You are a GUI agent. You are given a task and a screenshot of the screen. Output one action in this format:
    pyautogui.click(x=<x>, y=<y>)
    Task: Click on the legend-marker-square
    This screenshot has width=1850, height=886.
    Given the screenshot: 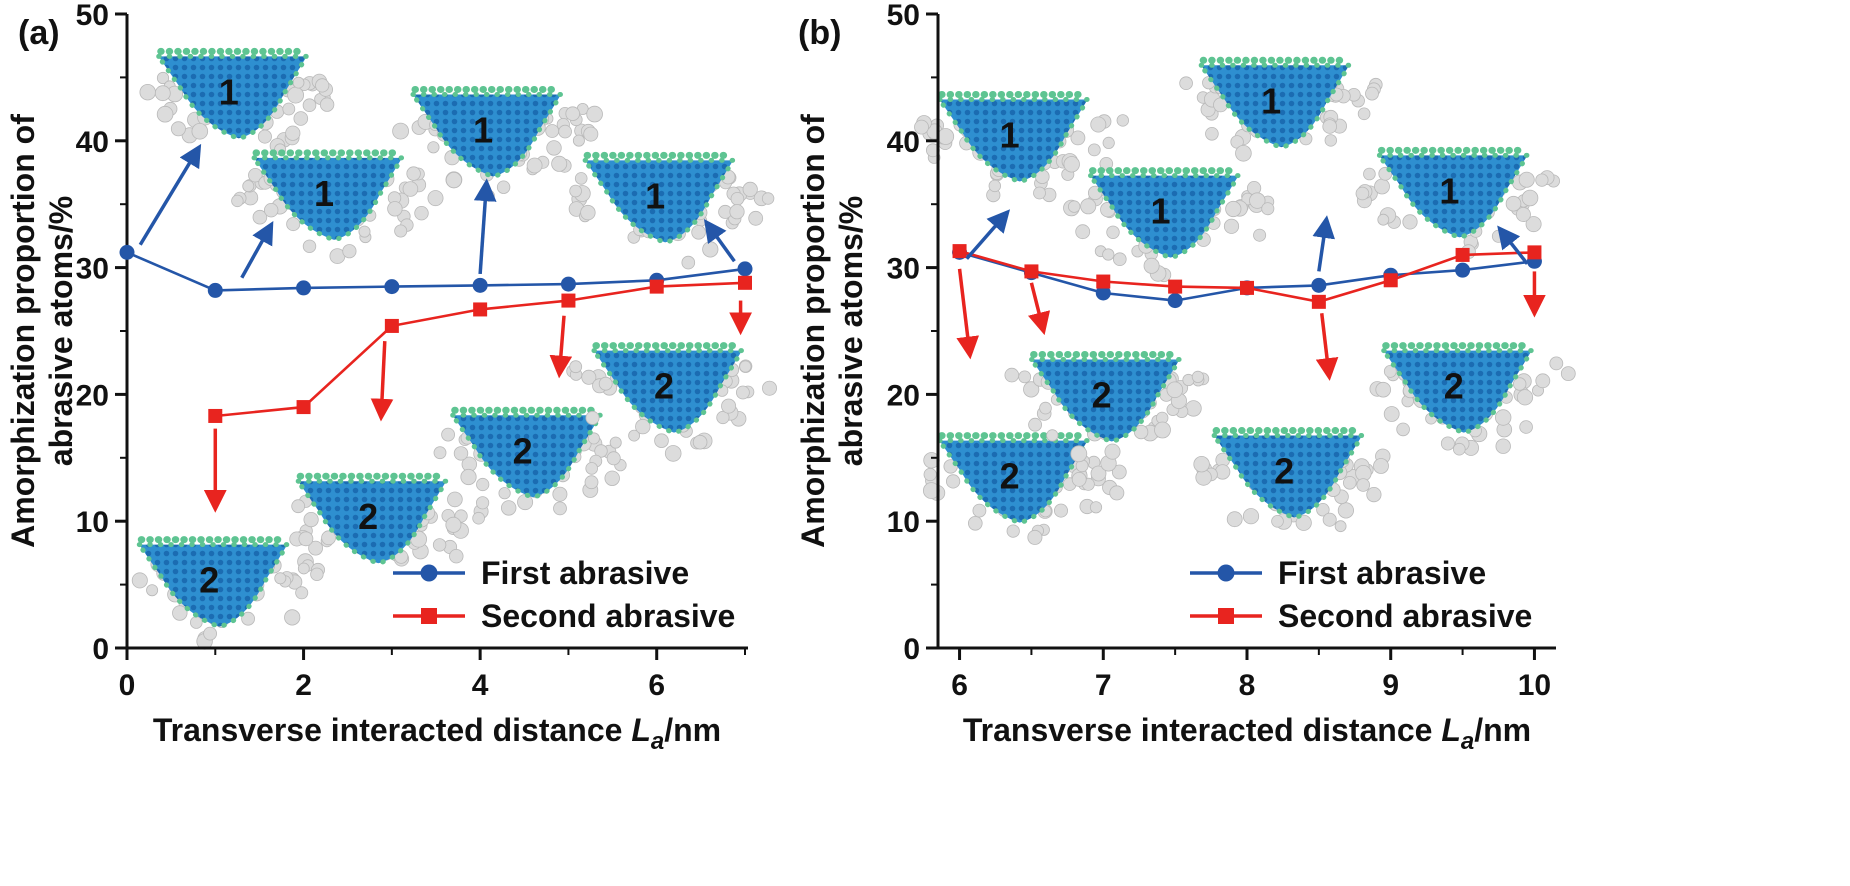 What is the action you would take?
    pyautogui.click(x=429, y=616)
    